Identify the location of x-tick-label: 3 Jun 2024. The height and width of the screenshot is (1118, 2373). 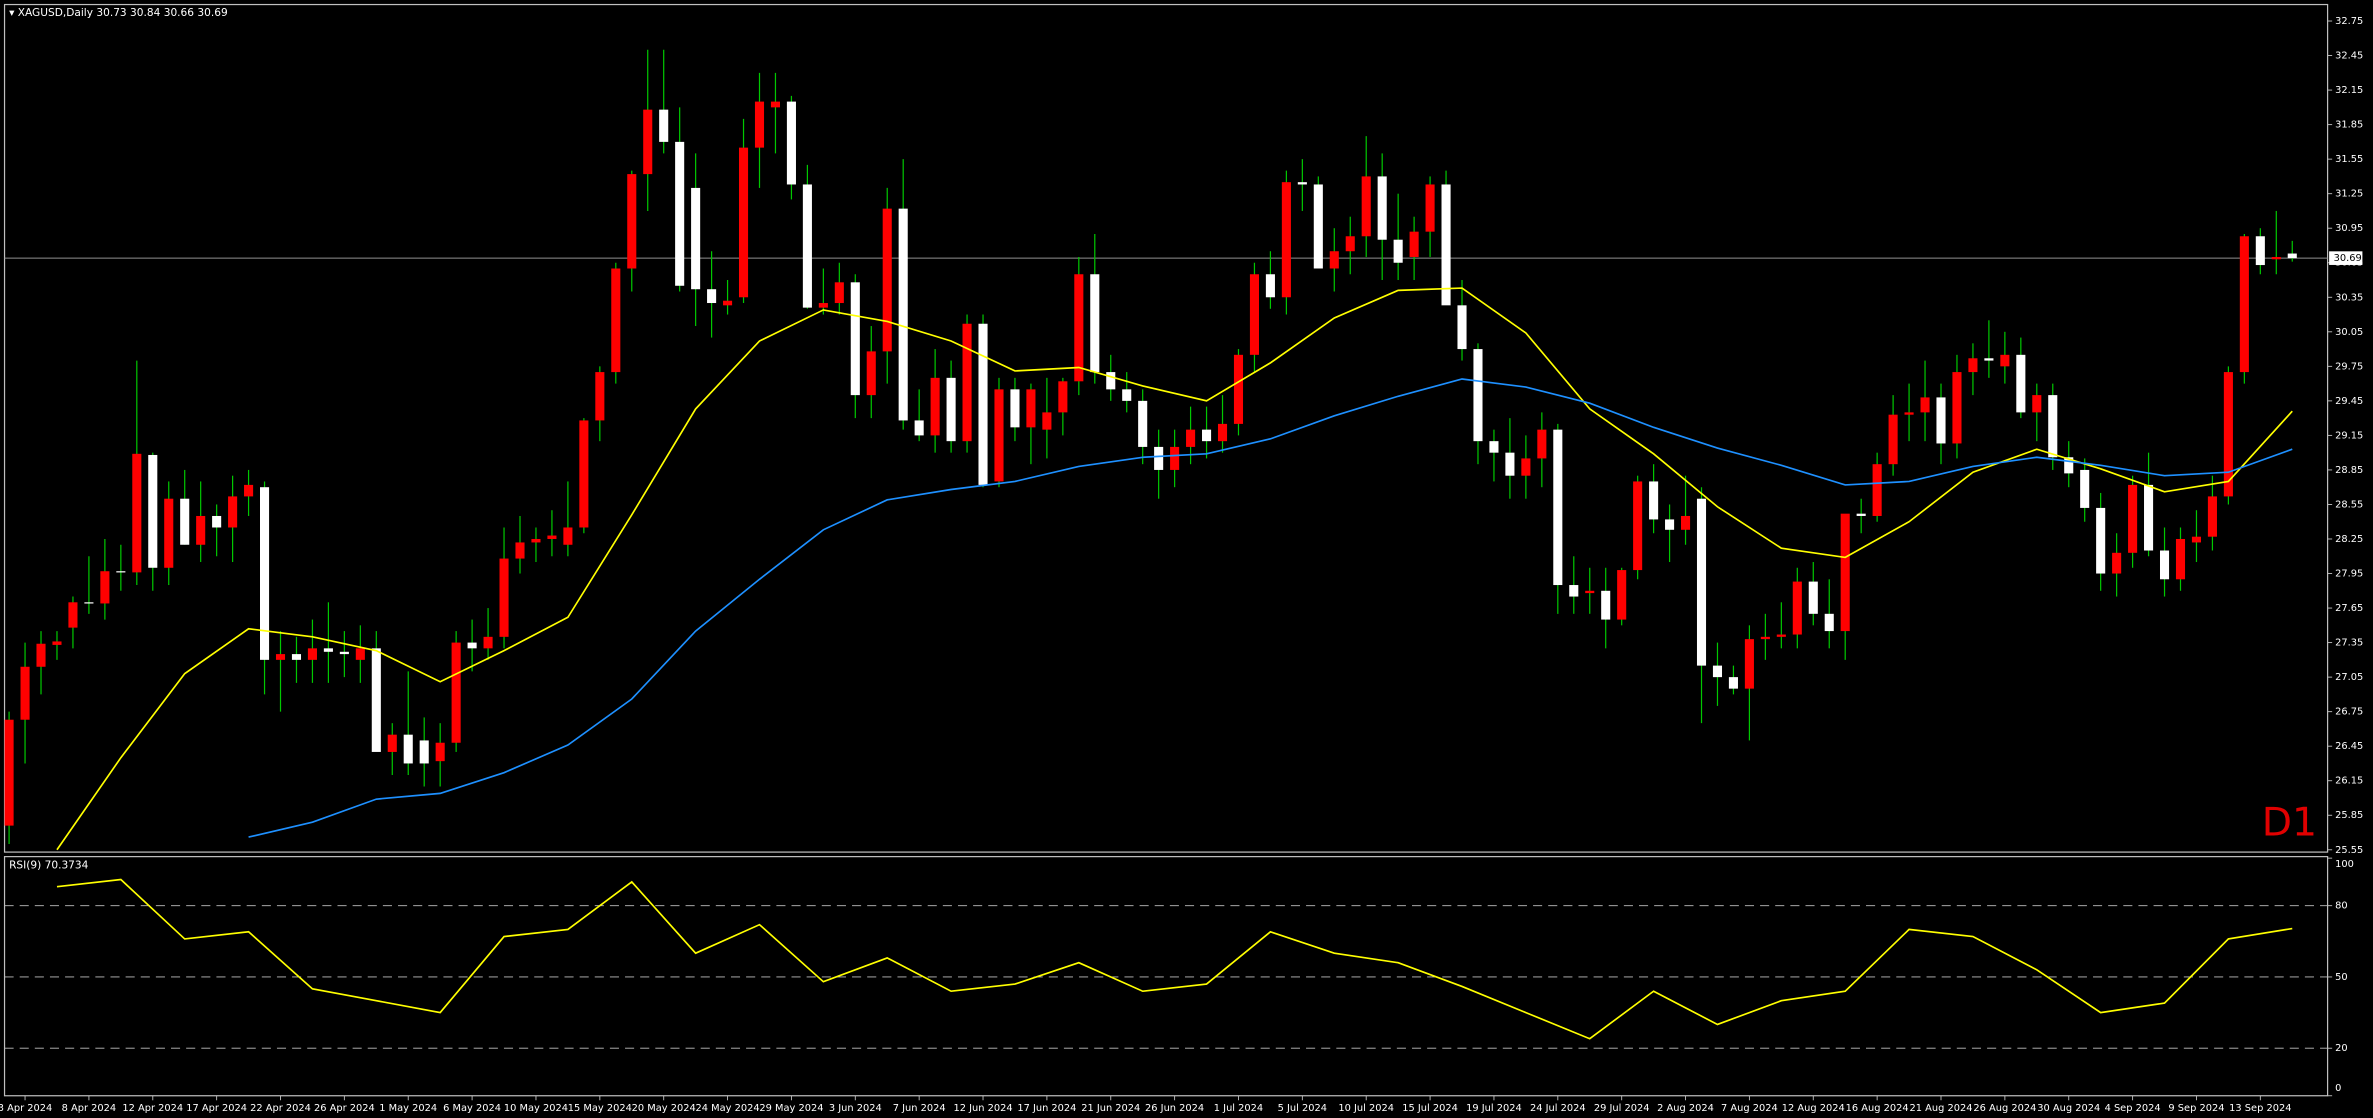
(855, 1108).